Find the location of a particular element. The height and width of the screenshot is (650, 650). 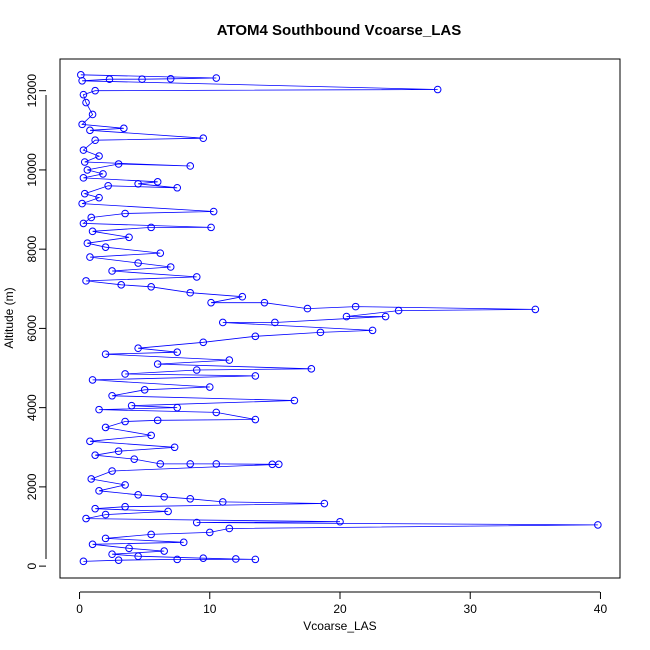

y-tick-label: 4000 is located at coordinates (32, 407).